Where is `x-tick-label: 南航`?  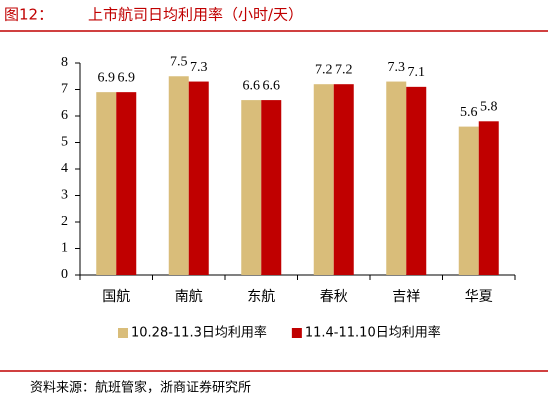 x-tick-label: 南航 is located at coordinates (189, 297).